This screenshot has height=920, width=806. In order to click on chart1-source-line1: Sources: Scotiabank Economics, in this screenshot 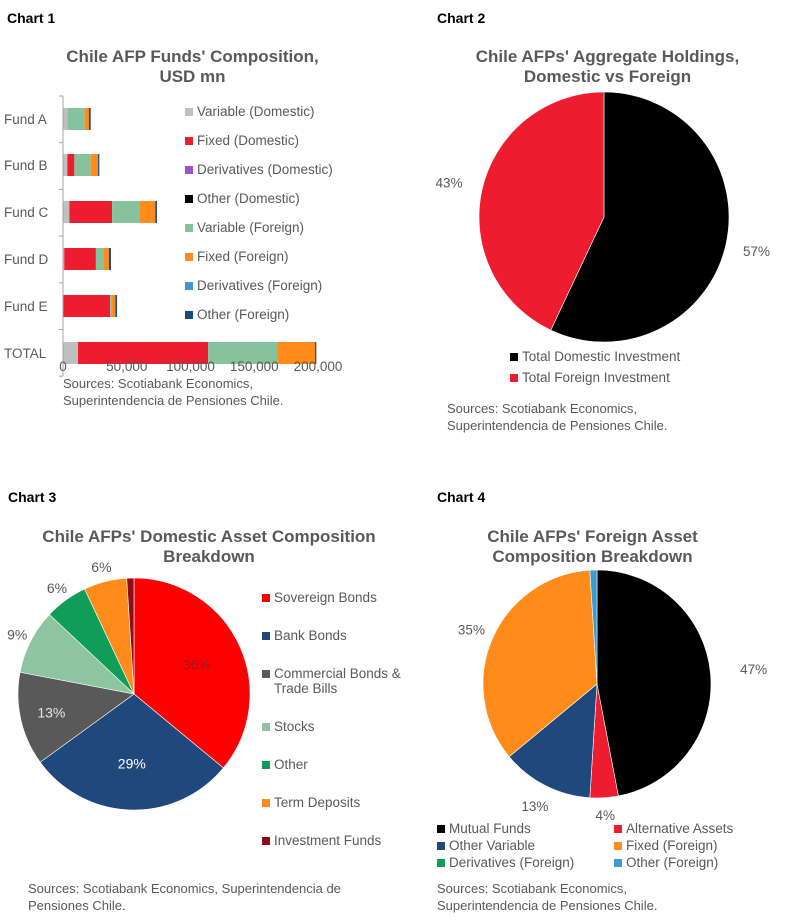, I will do `click(158, 383)`.